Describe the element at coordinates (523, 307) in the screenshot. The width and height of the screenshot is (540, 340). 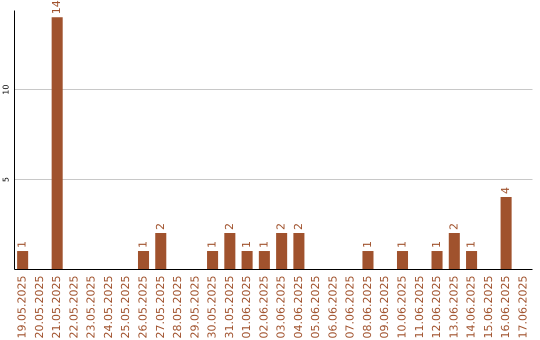
I see `x-tick-label: 17.06.2025` at that location.